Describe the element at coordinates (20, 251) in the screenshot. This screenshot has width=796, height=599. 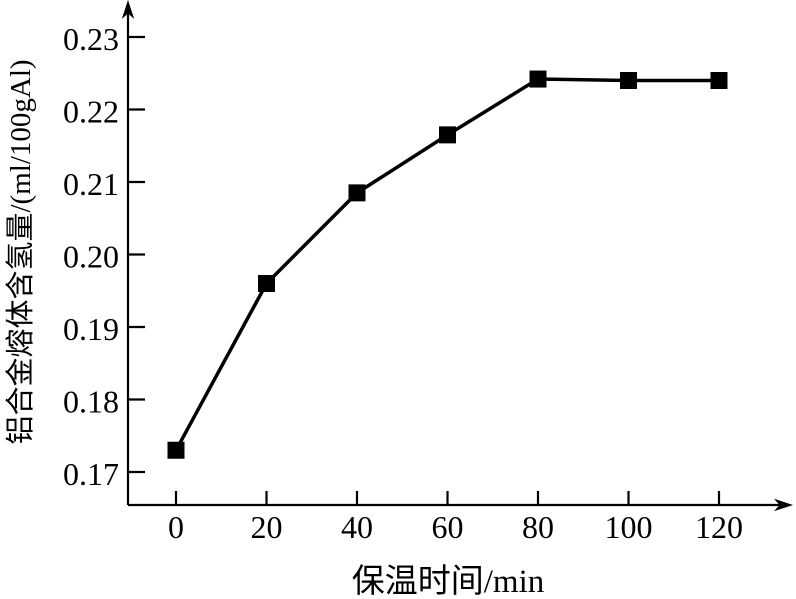
I see `y-axis-label: 铝合金熔体含氢量/(ml/100gAl)` at that location.